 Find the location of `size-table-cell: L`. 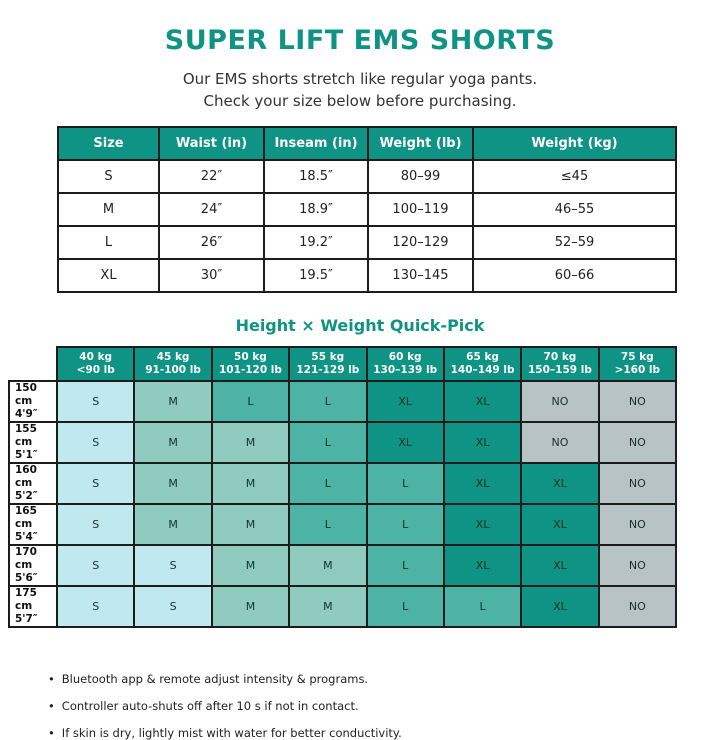

size-table-cell: L is located at coordinates (108, 242).